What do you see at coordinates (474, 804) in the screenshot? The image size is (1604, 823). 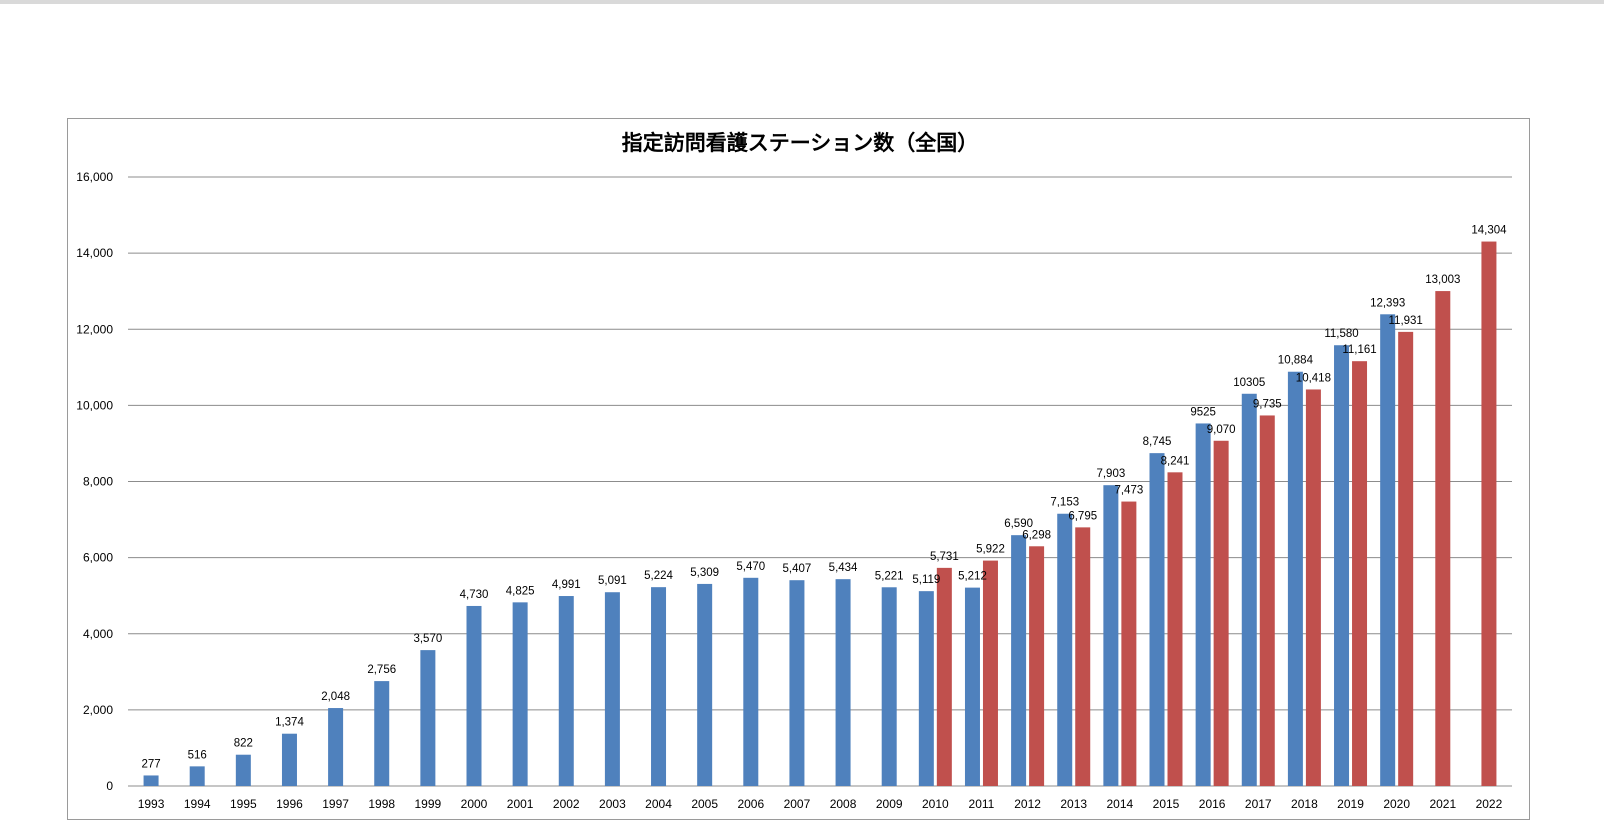 I see `x-tick-label: 2000` at bounding box center [474, 804].